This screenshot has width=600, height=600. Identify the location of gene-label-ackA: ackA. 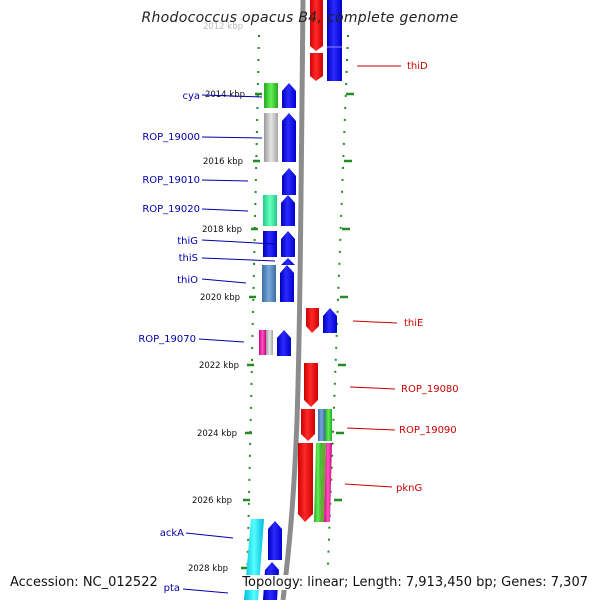
(172, 533).